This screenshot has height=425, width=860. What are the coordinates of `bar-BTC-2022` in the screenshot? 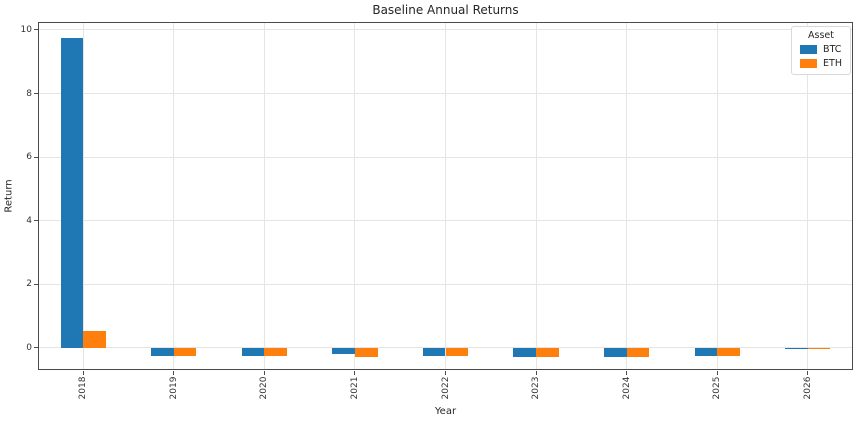 It's located at (434, 352).